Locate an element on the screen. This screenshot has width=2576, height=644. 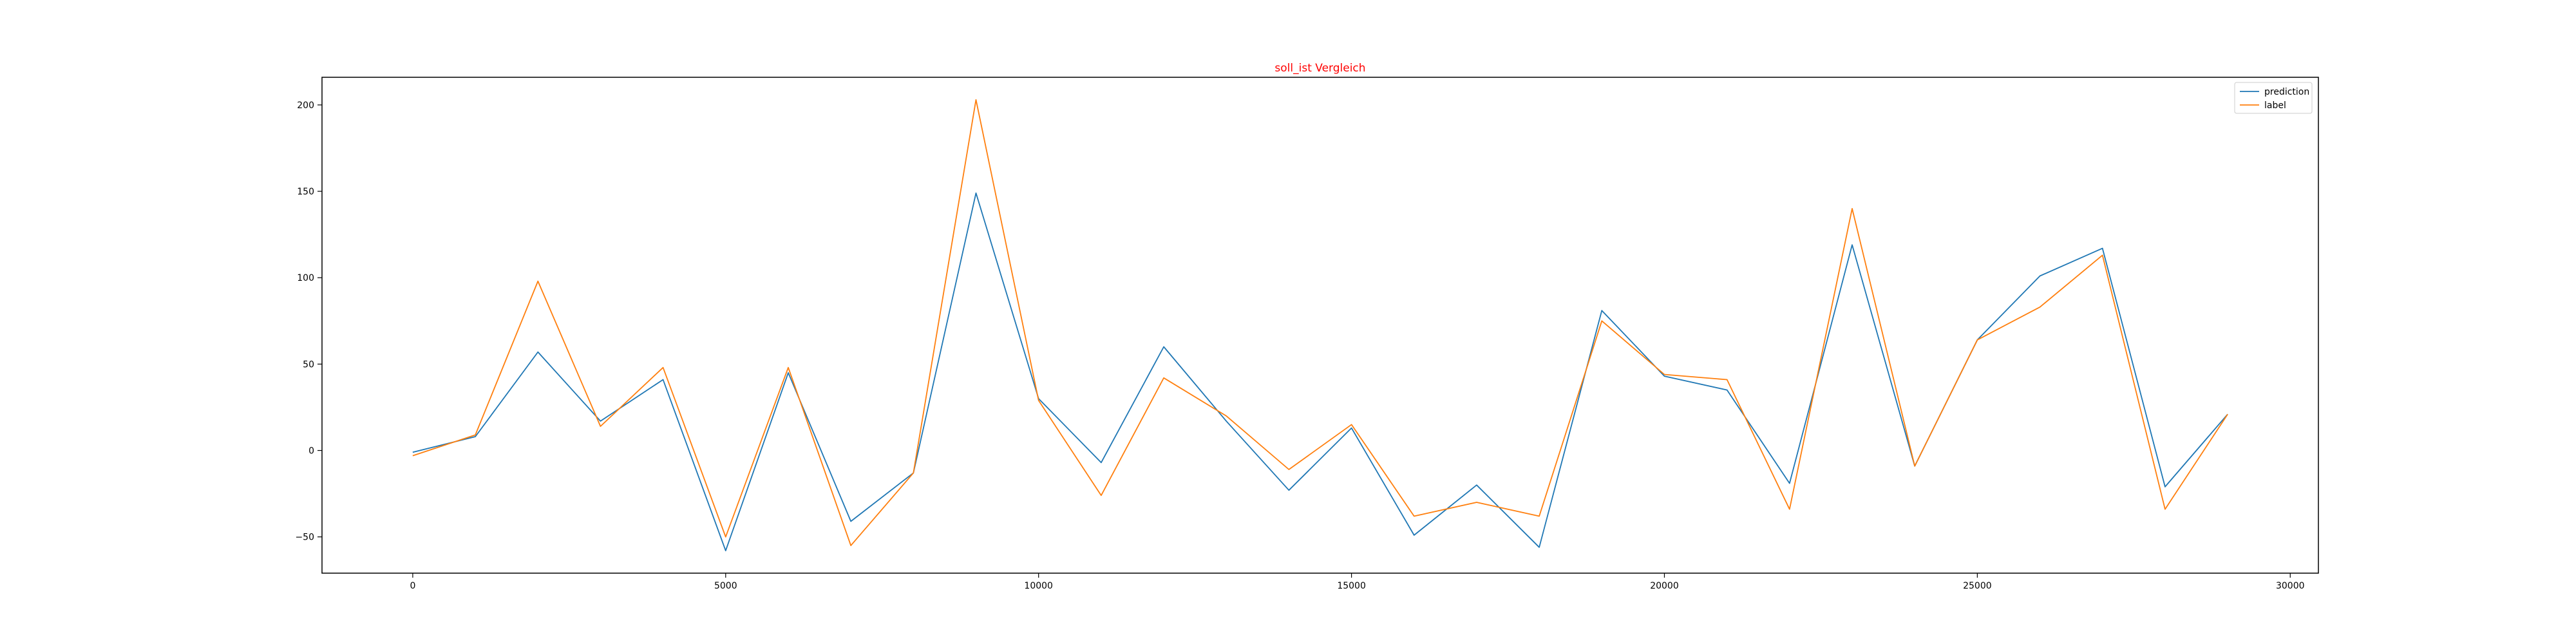
y-tick-label: −50 is located at coordinates (304, 538).